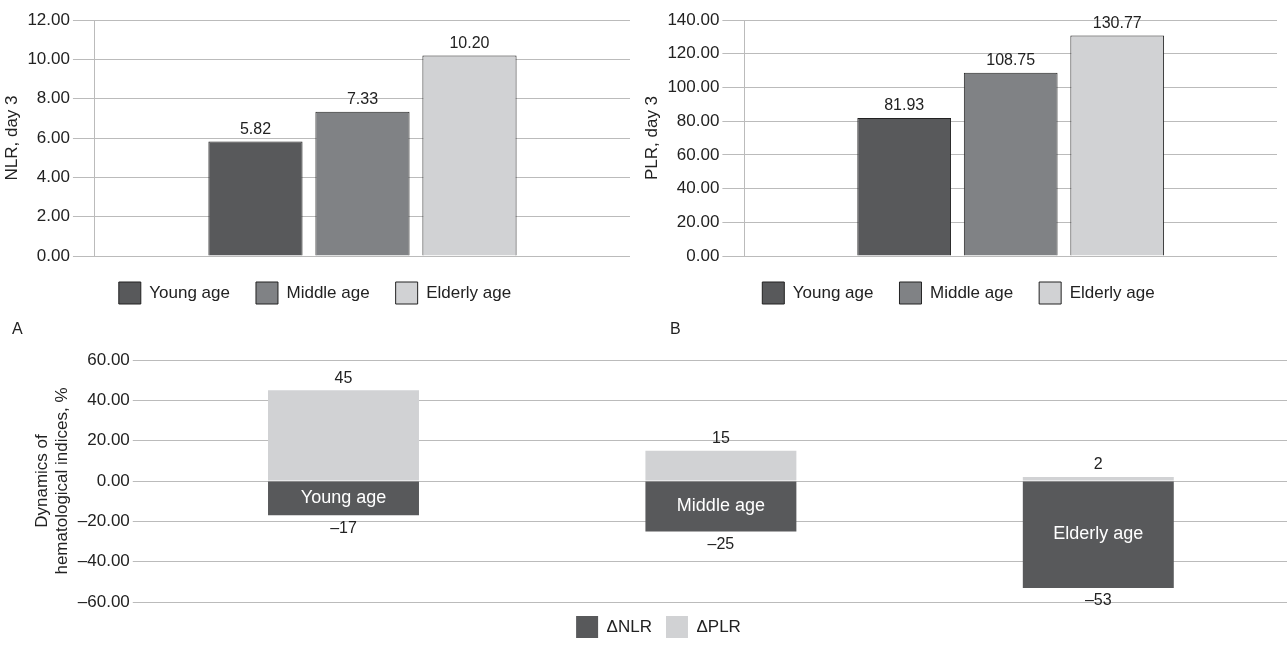 This screenshot has width=1287, height=648. Describe the element at coordinates (103, 601) in the screenshot. I see `y-tick-label: –60.00` at that location.